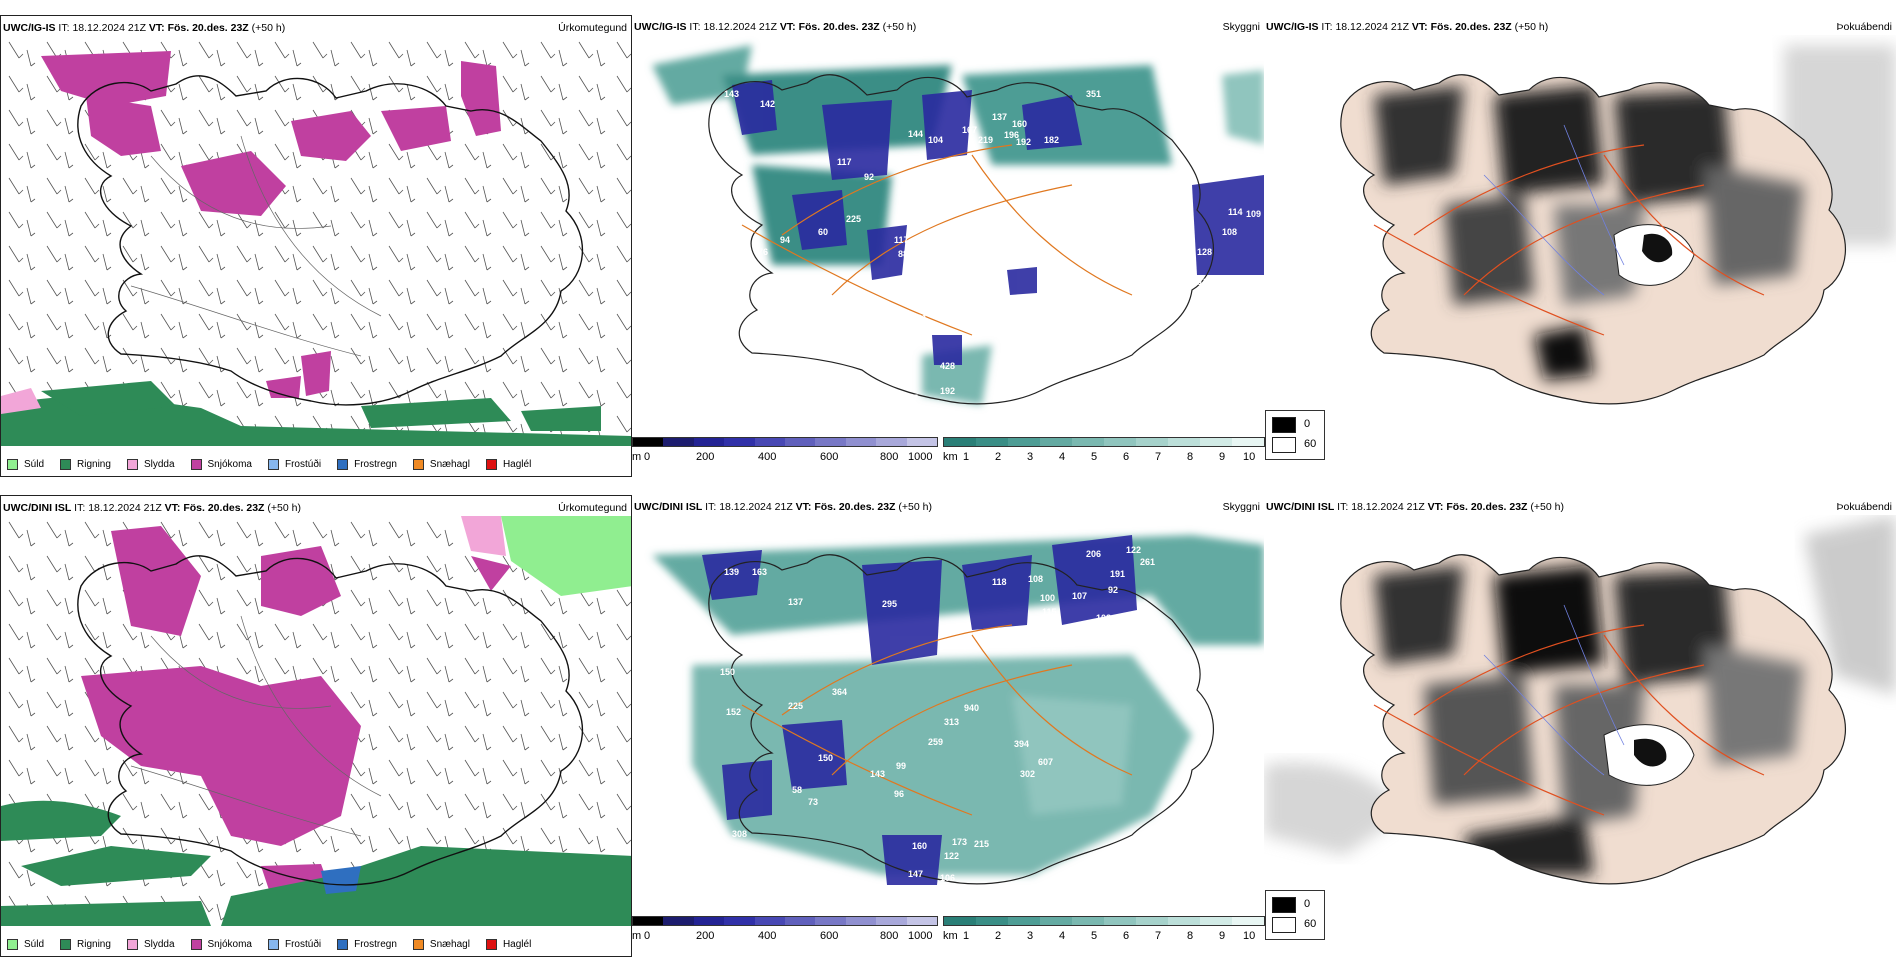 The height and width of the screenshot is (957, 1900). What do you see at coordinates (915, 134) in the screenshot?
I see `svg-text: 144` at bounding box center [915, 134].